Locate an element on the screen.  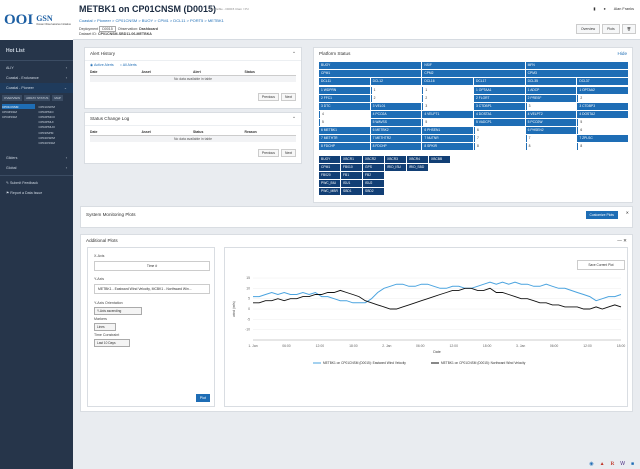
buoy-port-cell: FB010 is located at coordinates (351, 167).